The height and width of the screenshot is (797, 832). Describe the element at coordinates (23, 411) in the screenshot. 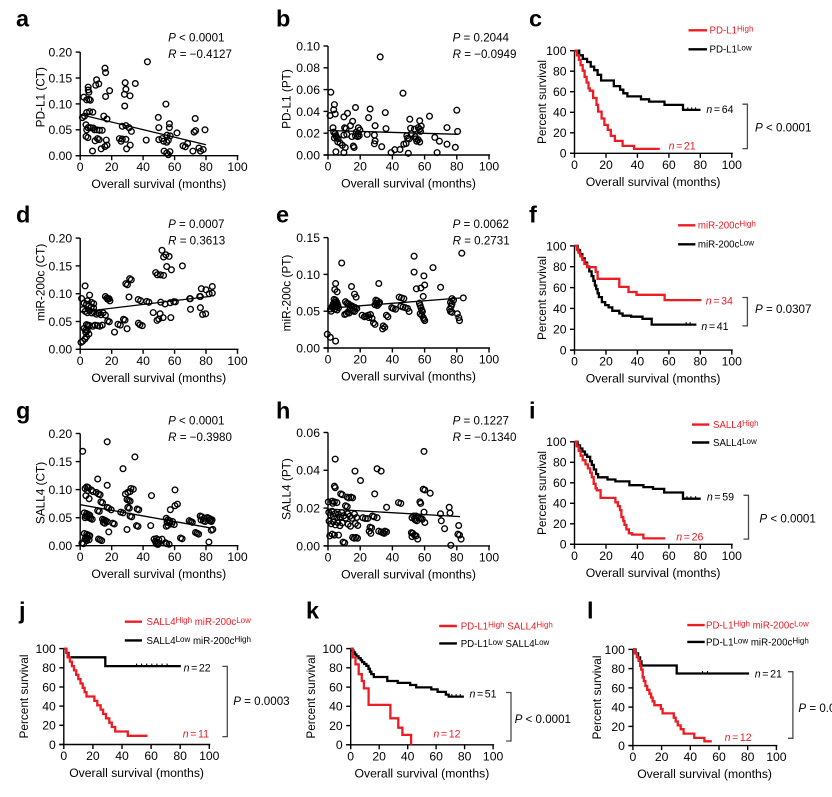

I see `svg-text: g` at that location.